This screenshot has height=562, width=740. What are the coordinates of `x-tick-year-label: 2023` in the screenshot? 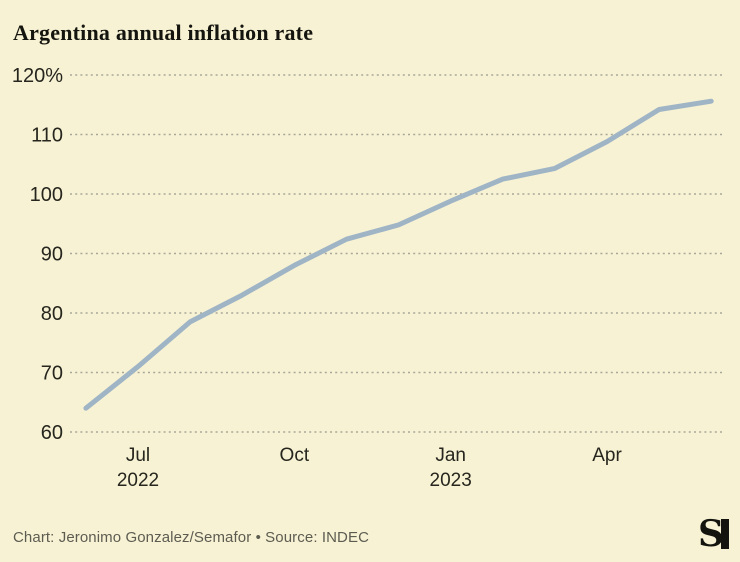 It's located at (451, 480).